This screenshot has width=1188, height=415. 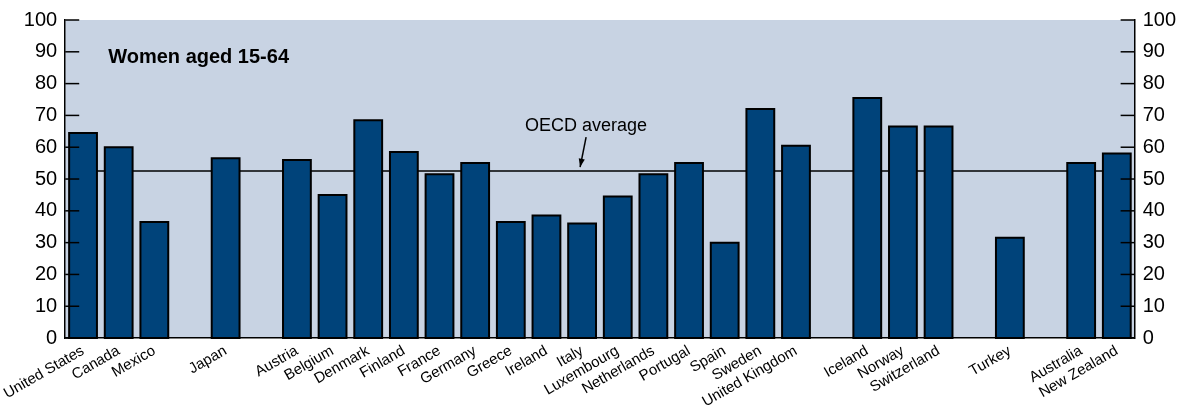 I want to click on y2-tick-label: 50, so click(x=1153, y=177).